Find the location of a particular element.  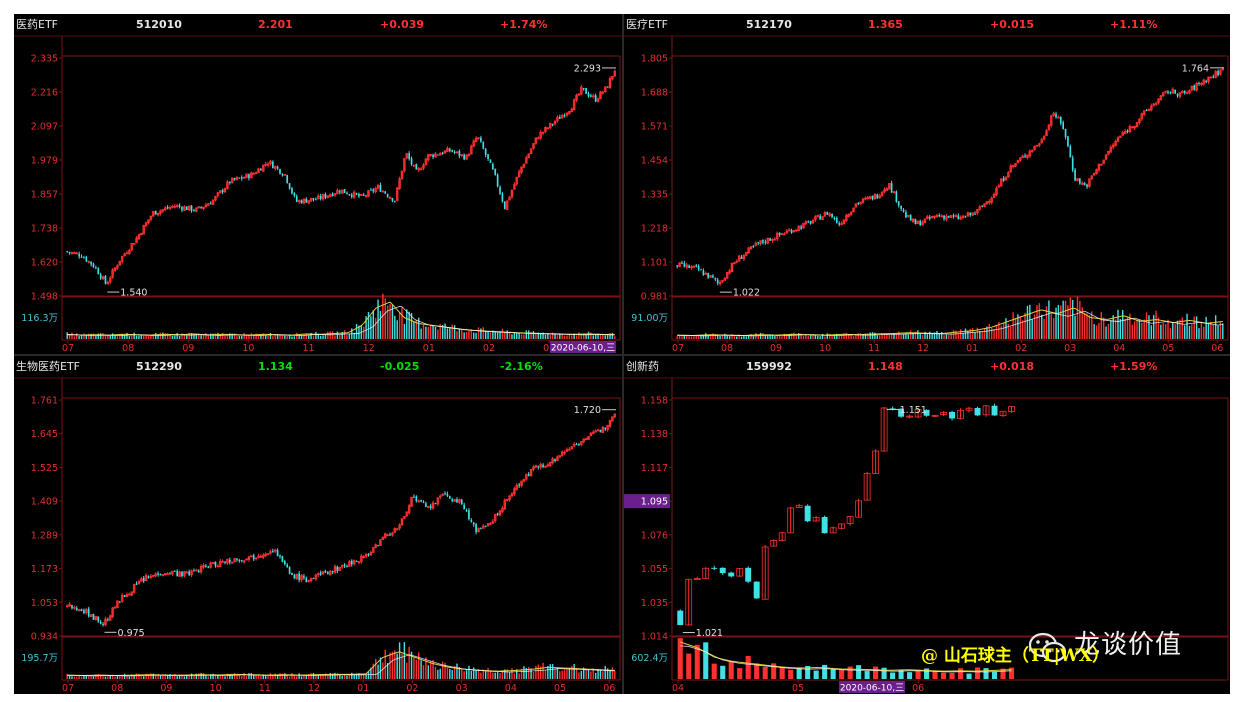

x-tick-label: 09 is located at coordinates (188, 348).